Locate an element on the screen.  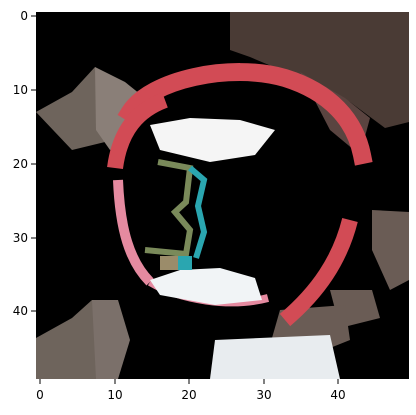
x-tick-label: 40 is located at coordinates (337, 395).